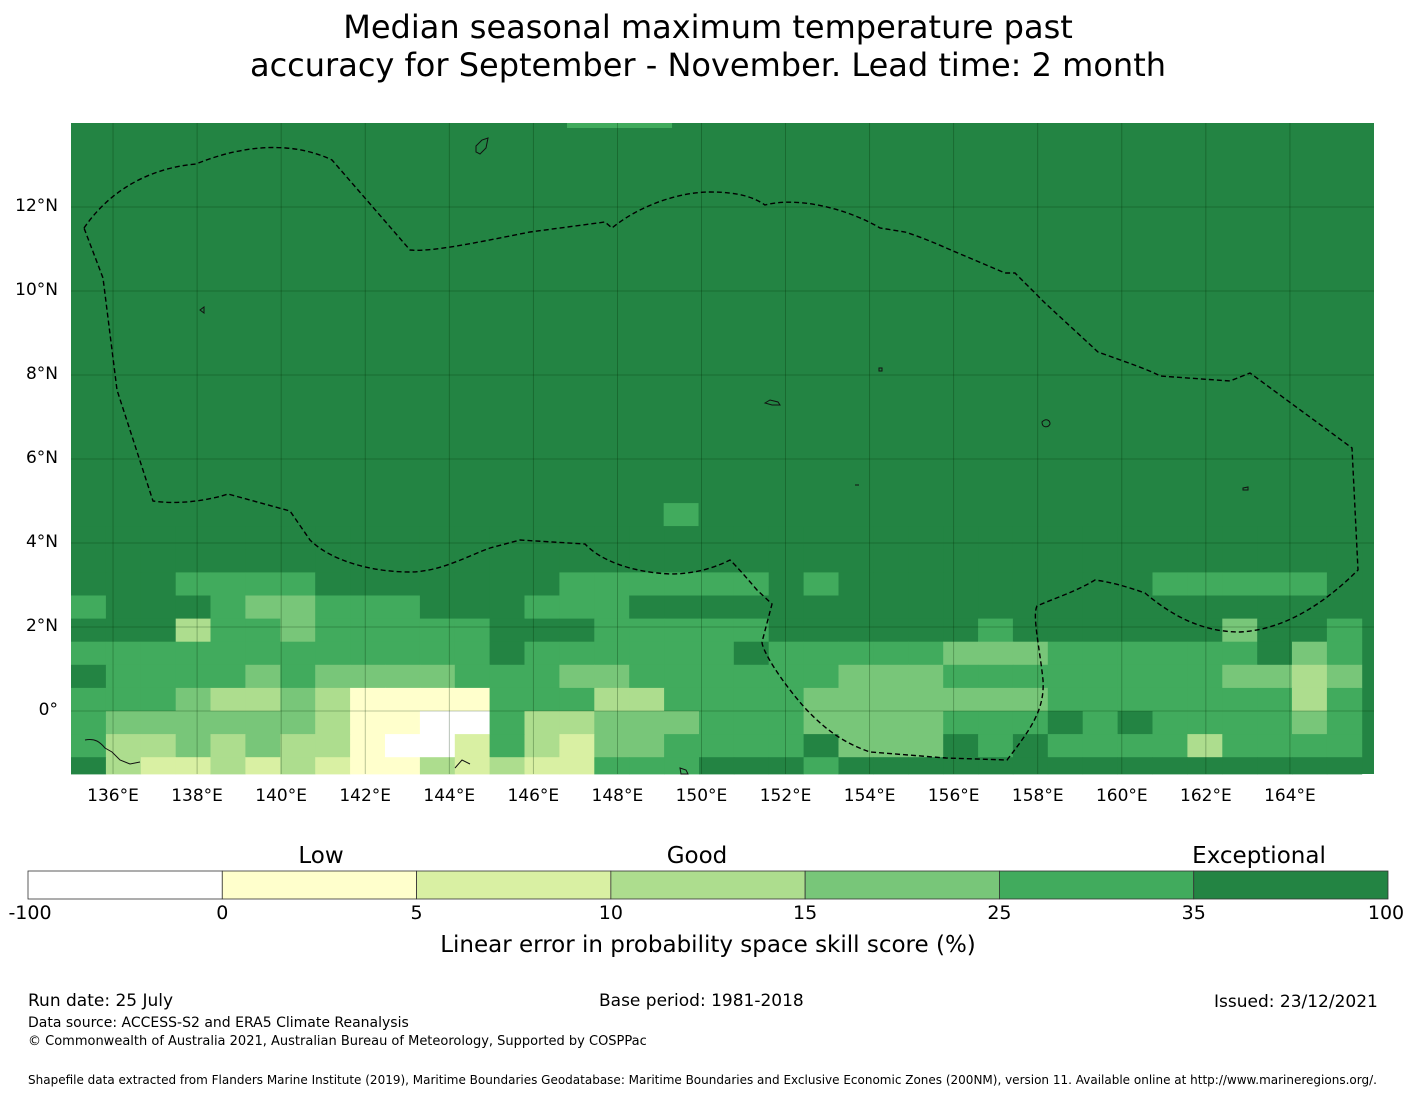 The image size is (1416, 1095). I want to click on longitude-label: 140°E, so click(281, 796).